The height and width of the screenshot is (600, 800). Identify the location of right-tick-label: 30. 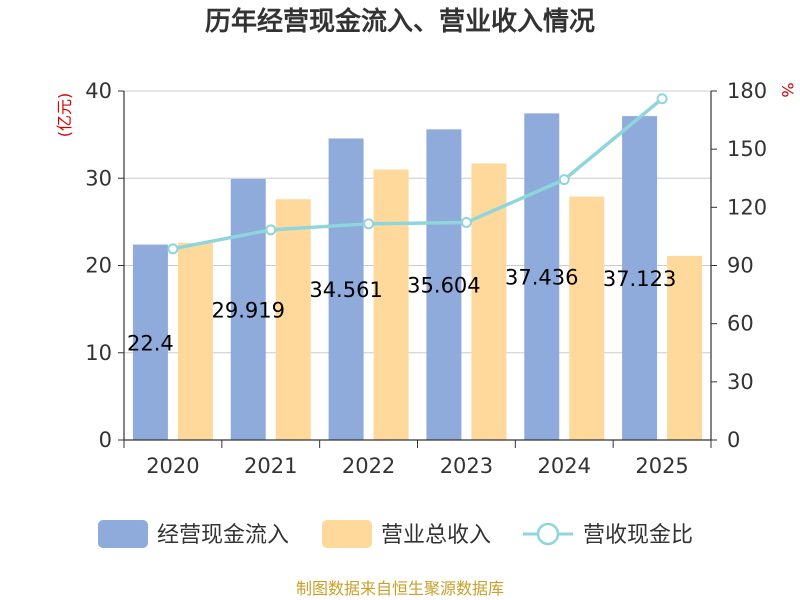
(740, 382).